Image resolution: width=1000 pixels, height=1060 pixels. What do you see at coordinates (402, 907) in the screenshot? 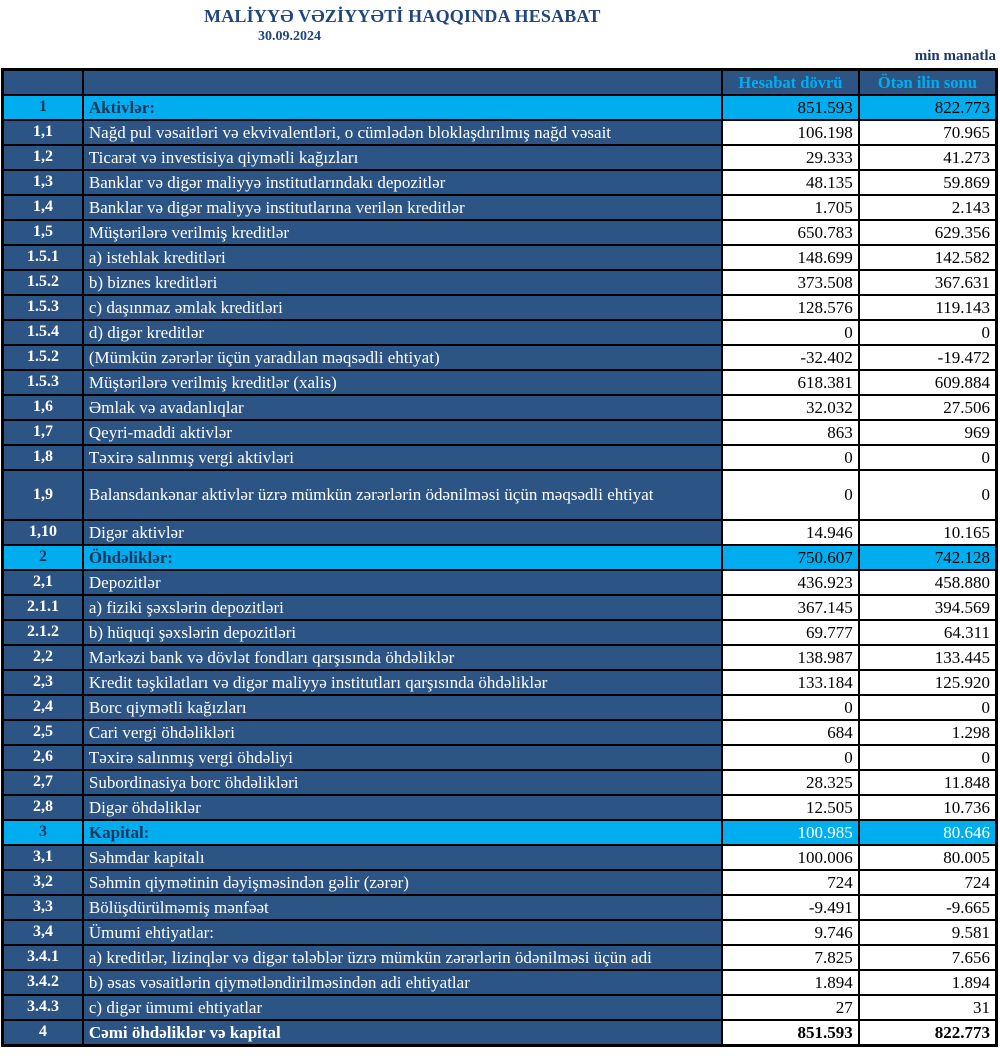
I see `row-label-cell: Bölüşdürülməmiş mənfəət` at bounding box center [402, 907].